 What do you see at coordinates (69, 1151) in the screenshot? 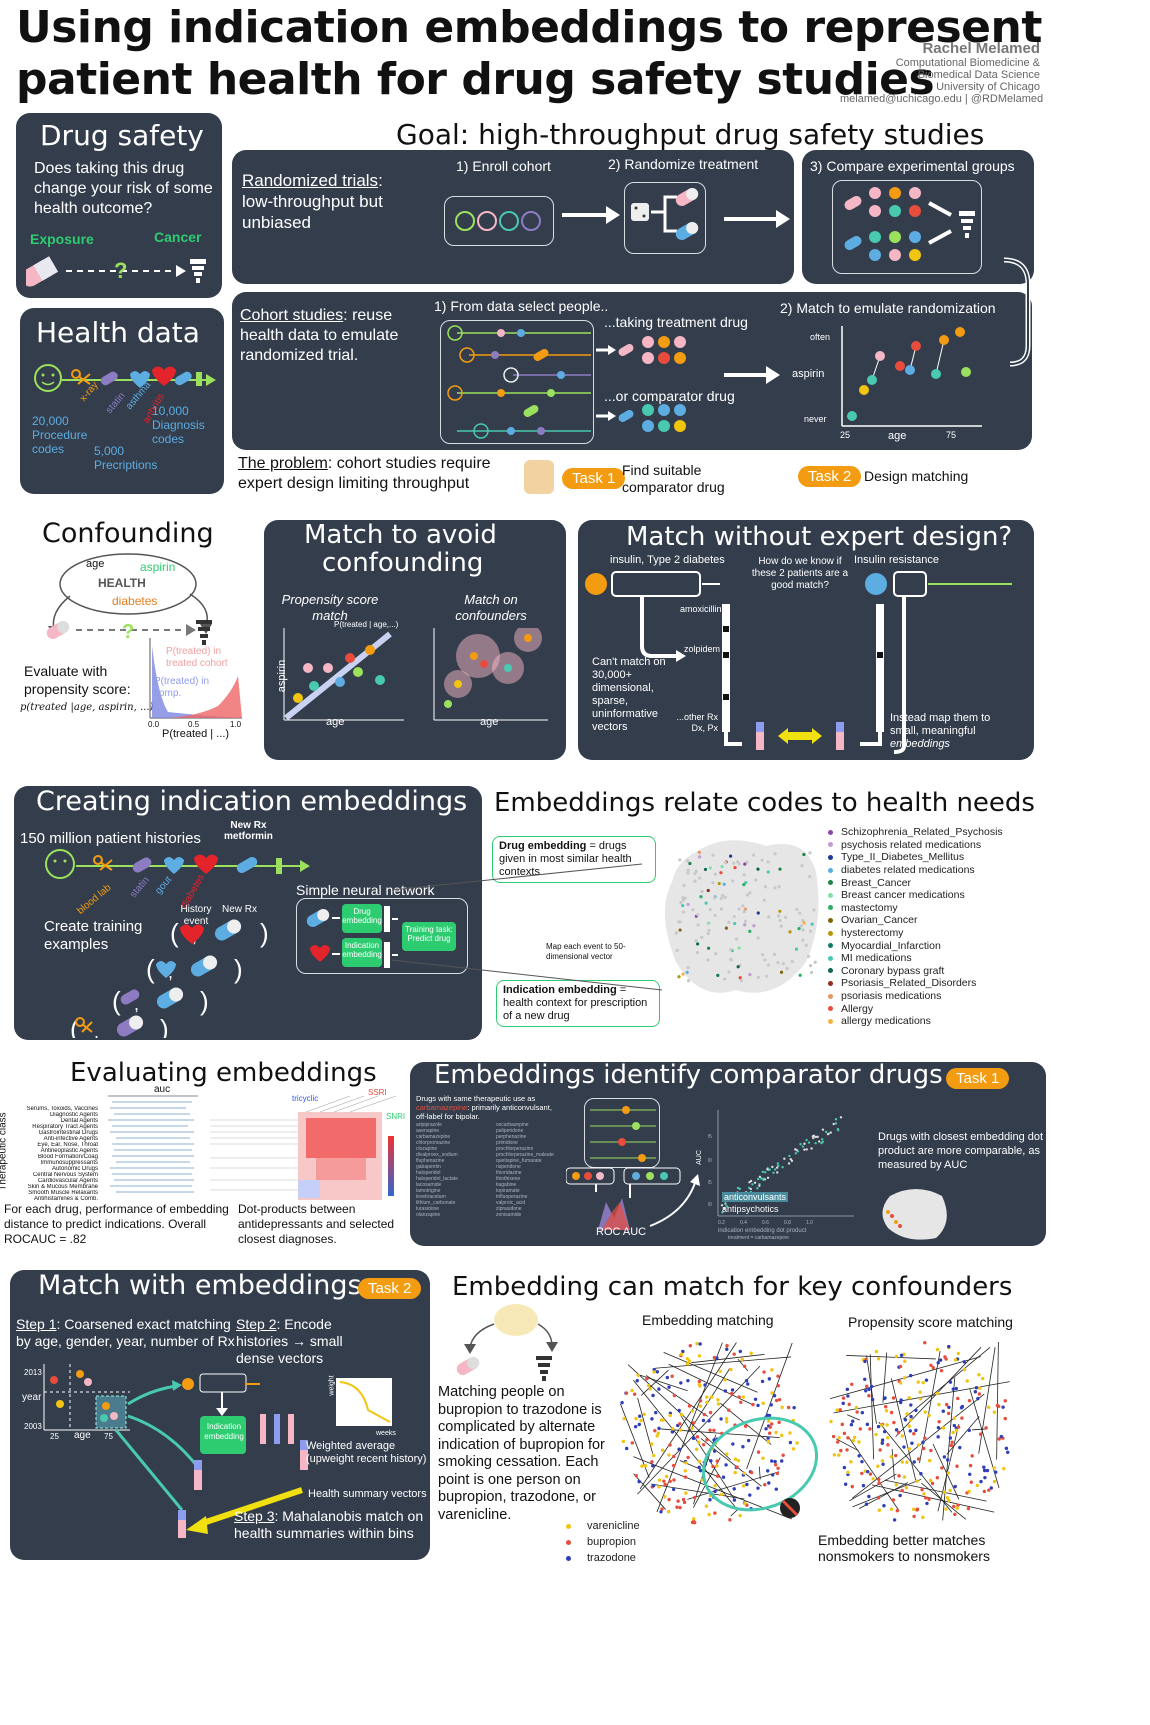
I see `therapeutic-class-label: Antineoplastic Agents` at bounding box center [69, 1151].